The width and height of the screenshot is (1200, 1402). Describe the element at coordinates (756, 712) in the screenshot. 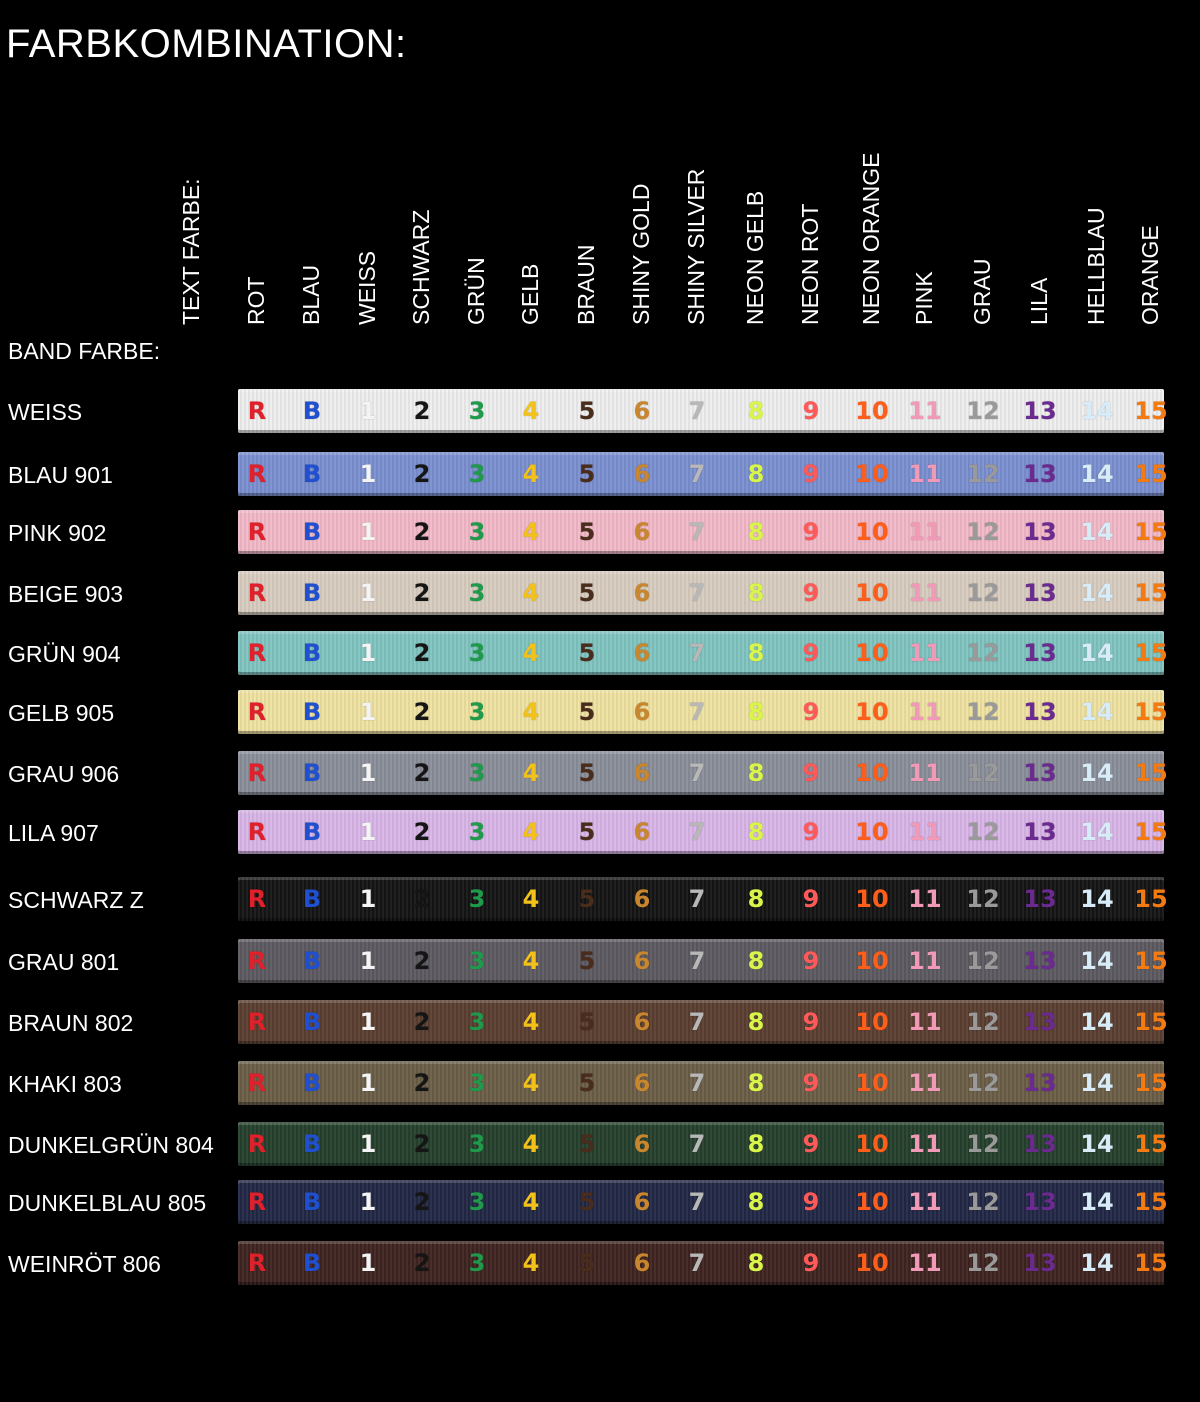

I see `color-combination-swatch: 8` at that location.